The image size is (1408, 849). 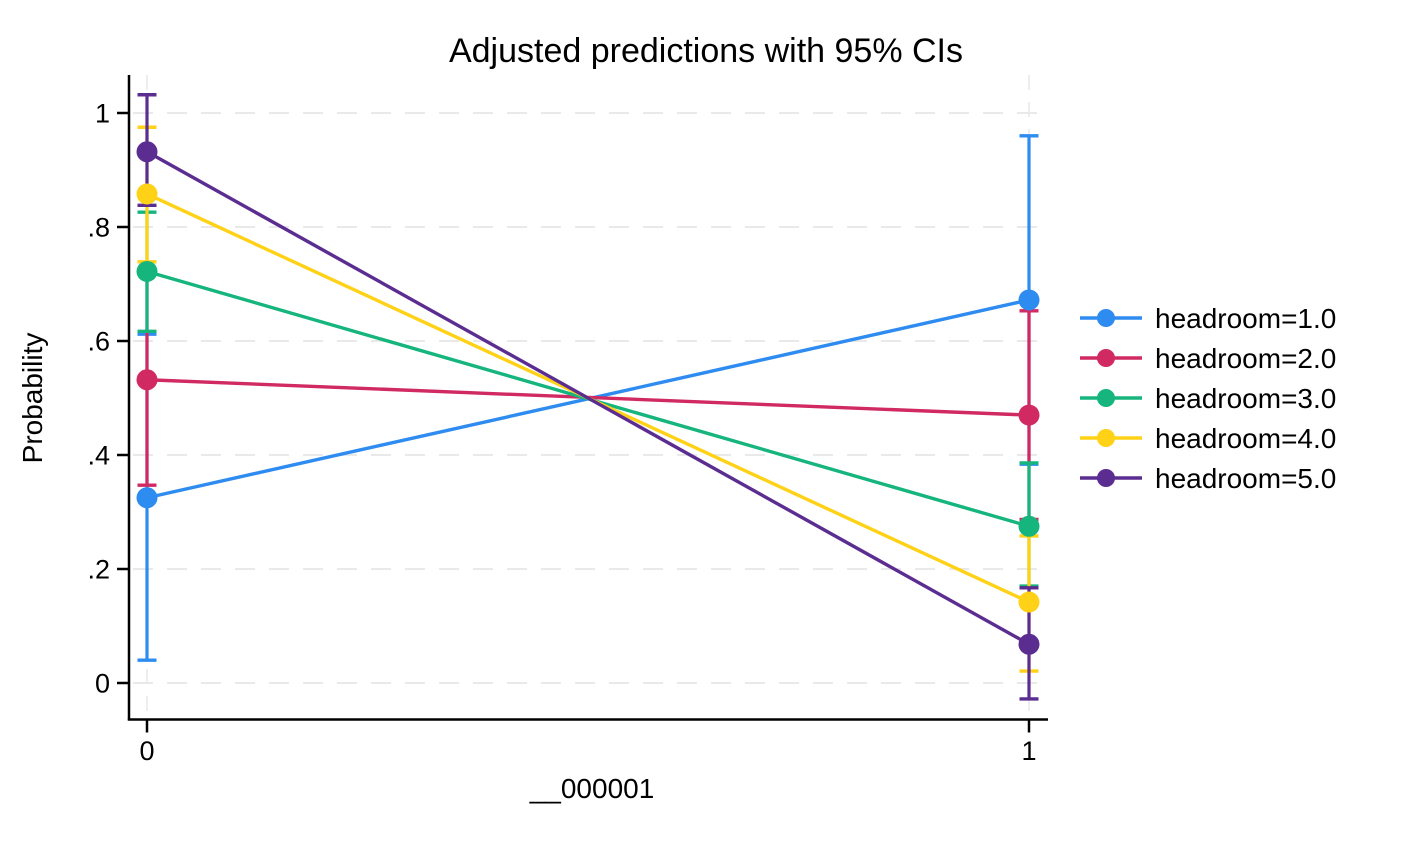 I want to click on legend-label: headroom=1.0, so click(x=1245, y=318).